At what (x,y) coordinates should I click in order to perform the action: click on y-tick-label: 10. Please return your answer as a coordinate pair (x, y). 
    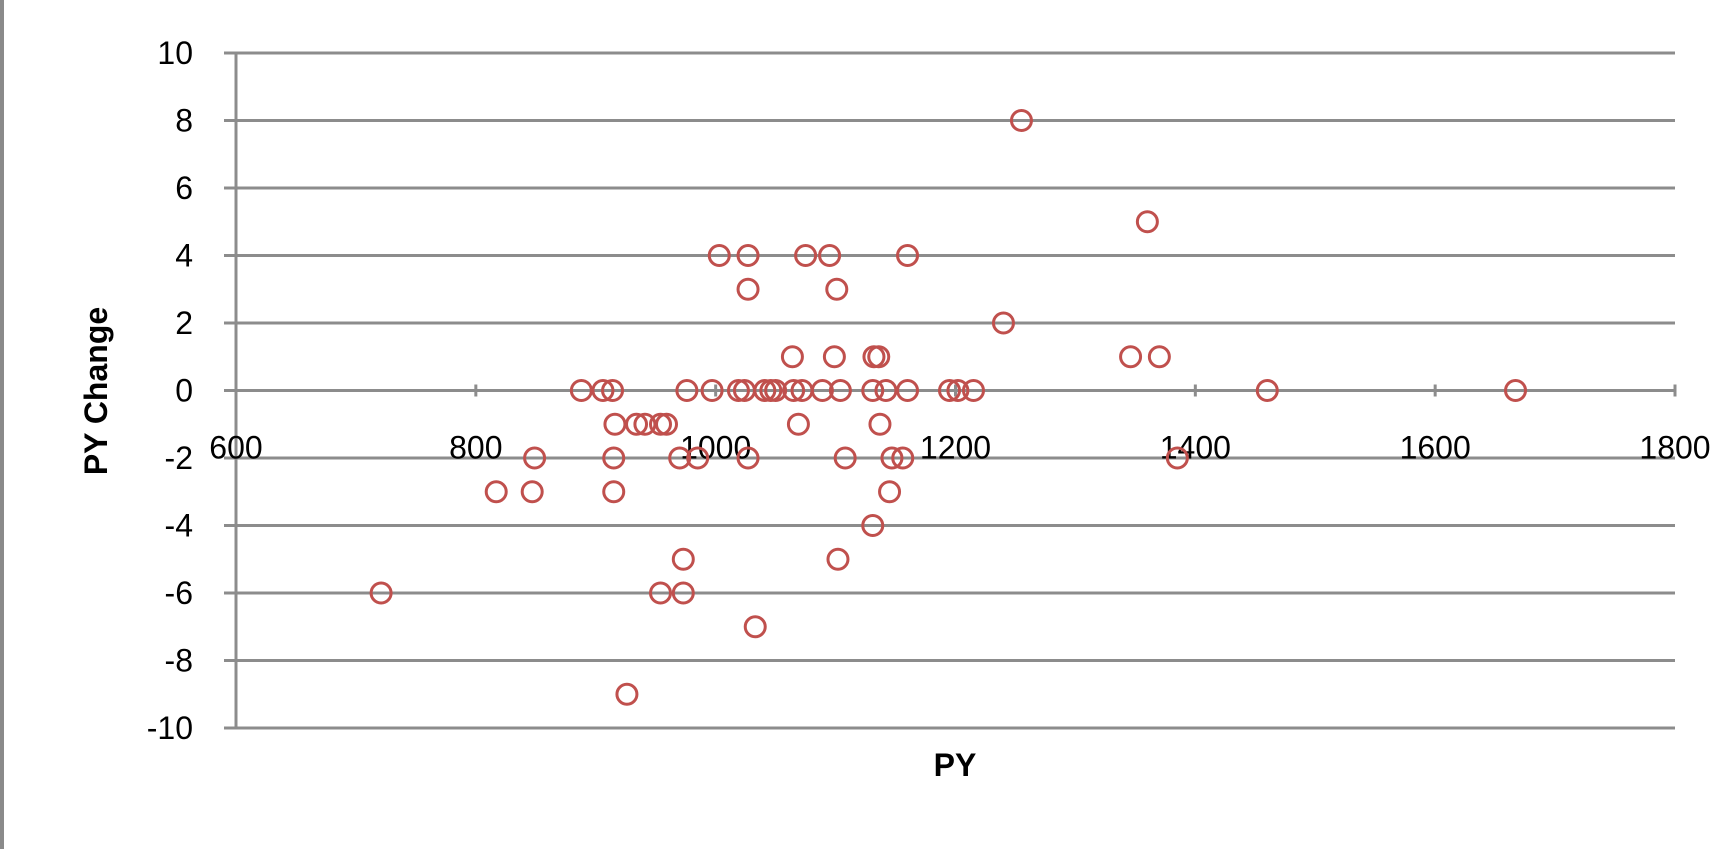
    Looking at the image, I should click on (175, 53).